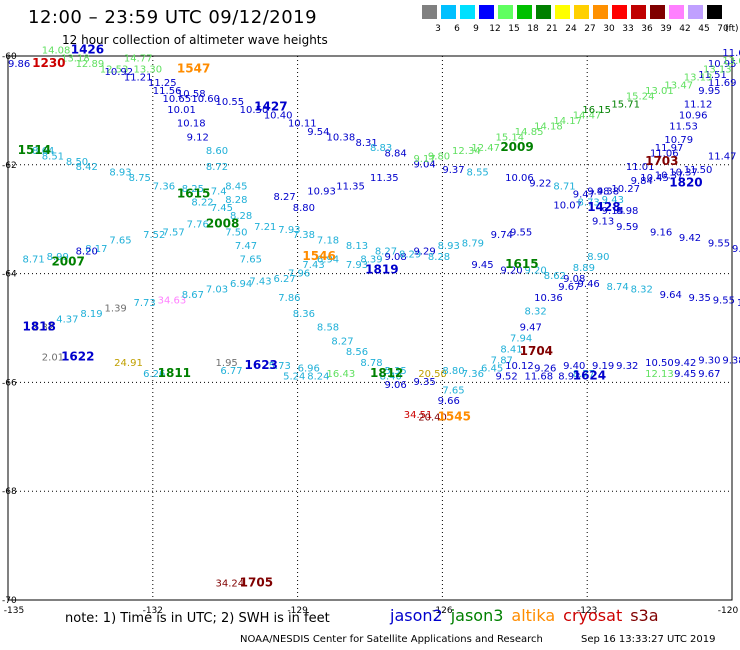 The width and height of the screenshot is (740, 650). Describe the element at coordinates (574, 366) in the screenshot. I see `wave-height-value: 9.40` at that location.